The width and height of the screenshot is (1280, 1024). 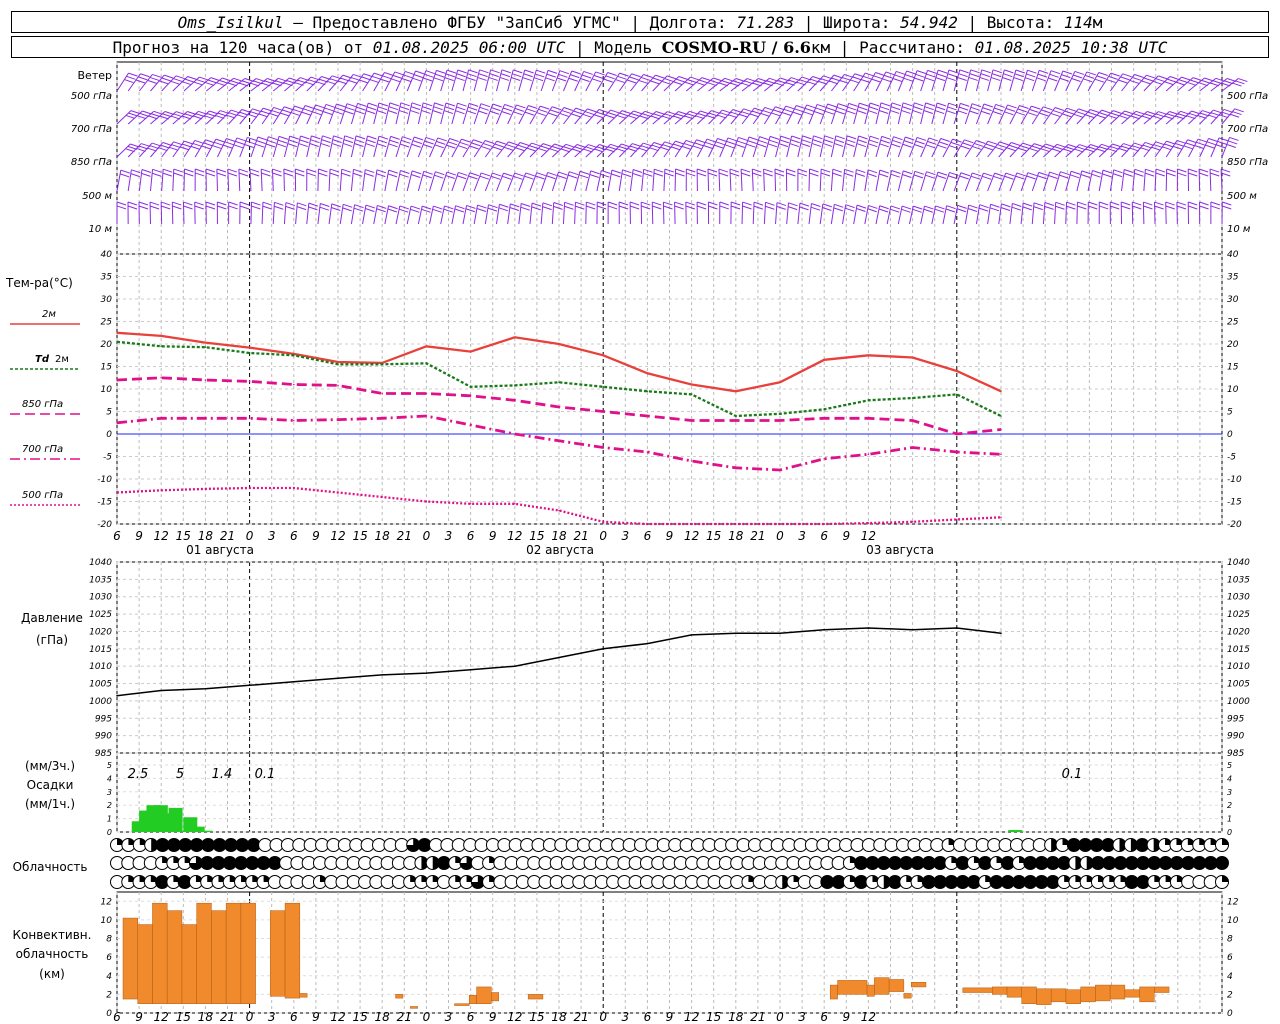 What do you see at coordinates (107, 390) in the screenshot?
I see `temp-tick-left: 10` at bounding box center [107, 390].